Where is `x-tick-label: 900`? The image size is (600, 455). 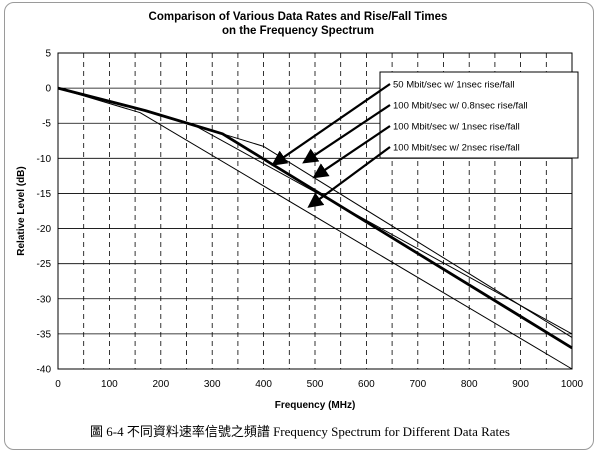 x-tick-label: 900 is located at coordinates (520, 384).